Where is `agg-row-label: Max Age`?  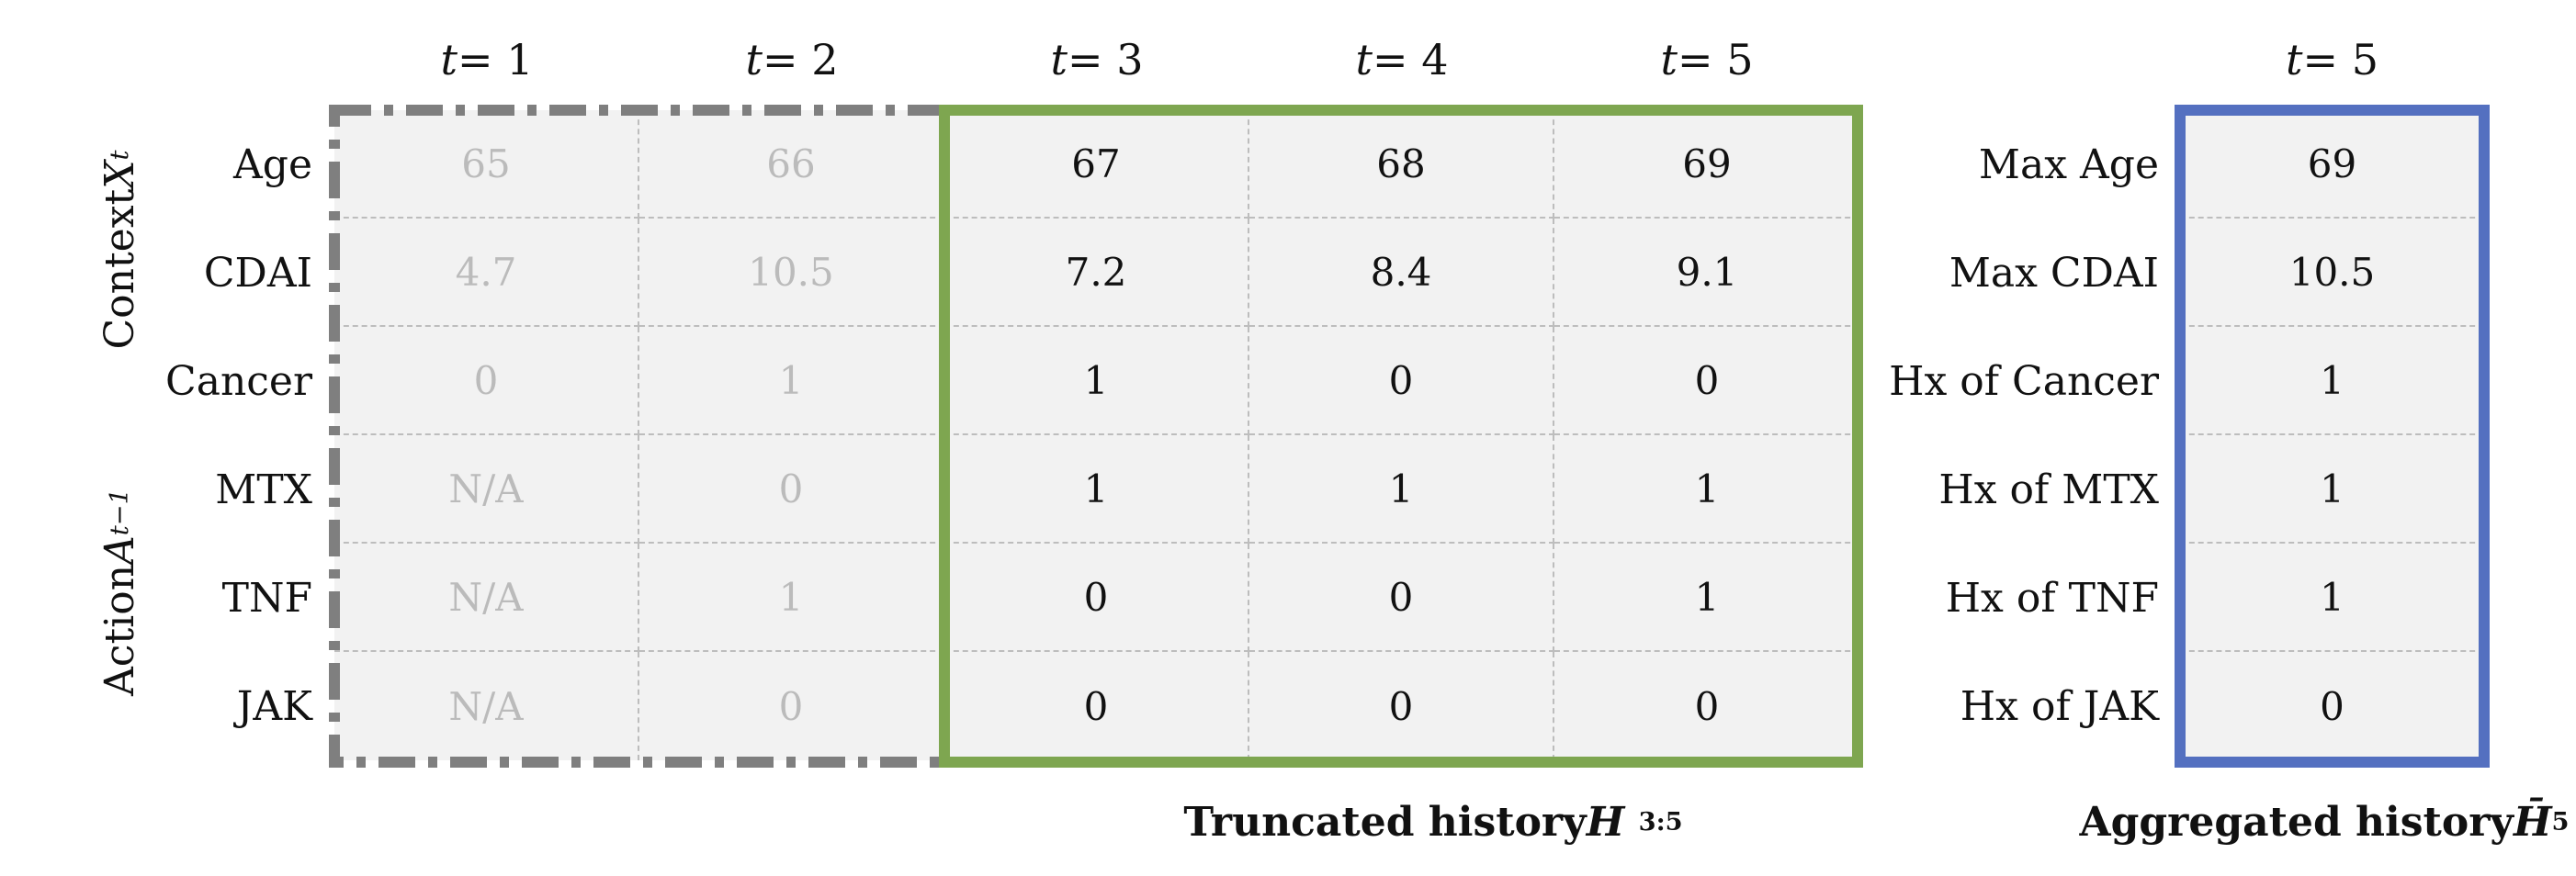 agg-row-label: Max Age is located at coordinates (2068, 164).